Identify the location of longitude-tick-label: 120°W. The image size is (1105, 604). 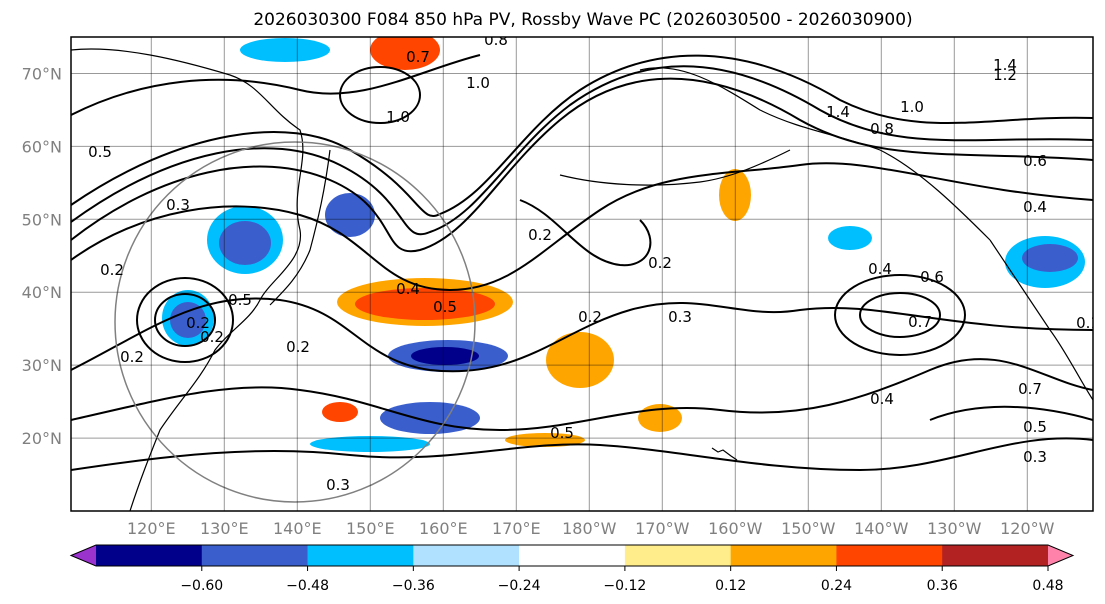
(1027, 528).